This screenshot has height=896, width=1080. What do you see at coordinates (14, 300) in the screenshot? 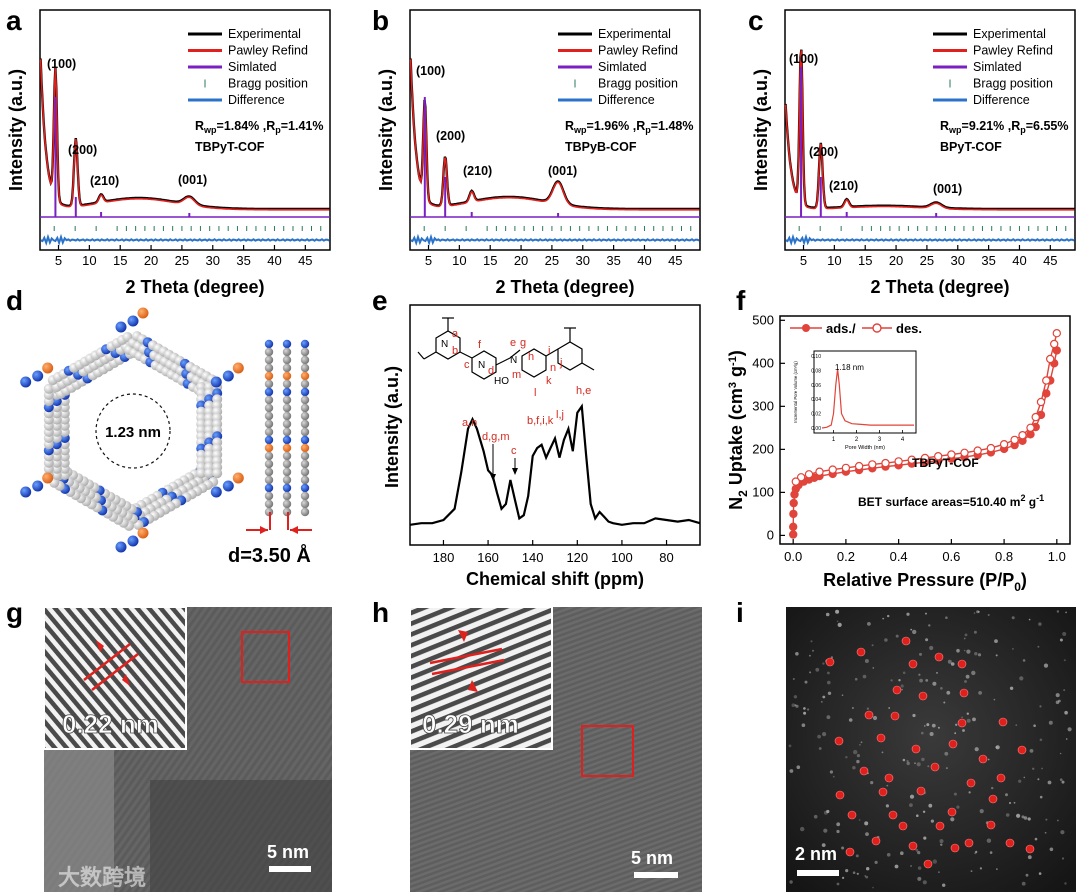
I see `panel-label-d: d` at bounding box center [14, 300].